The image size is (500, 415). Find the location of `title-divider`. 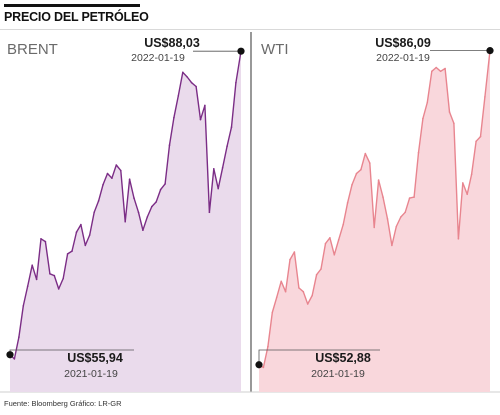

title-divider is located at coordinates (250, 29).